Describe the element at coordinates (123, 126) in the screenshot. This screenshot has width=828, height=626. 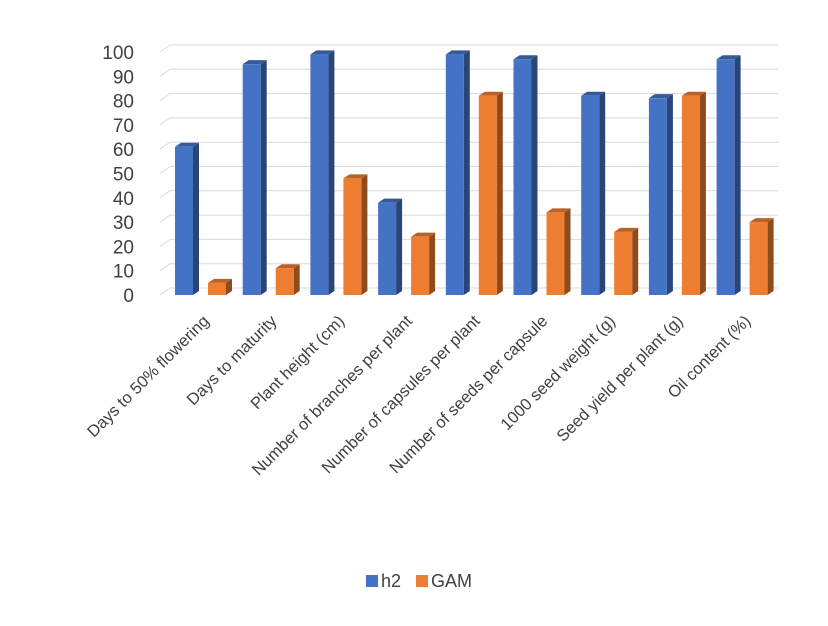
I see `y-tick-label: 70` at that location.